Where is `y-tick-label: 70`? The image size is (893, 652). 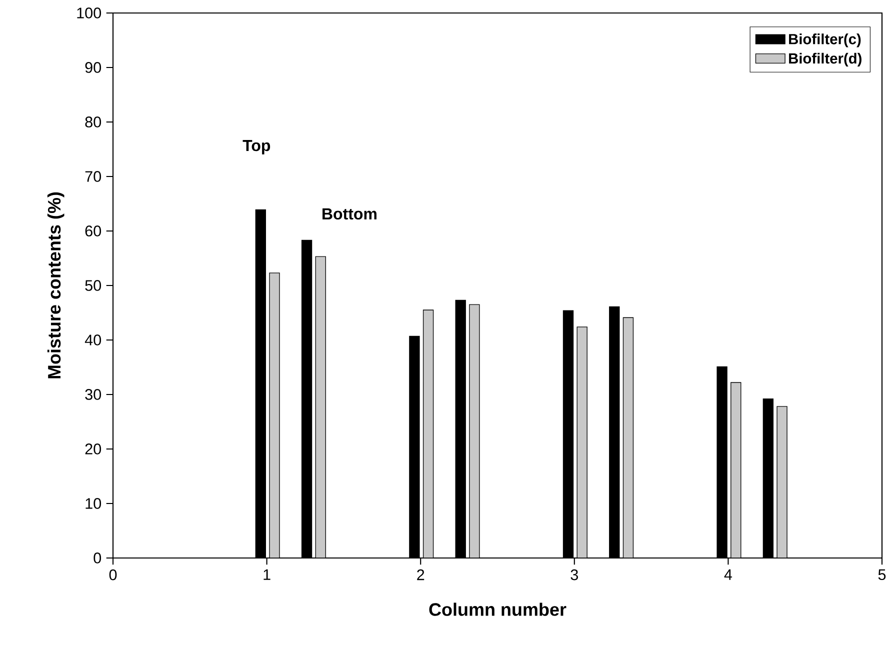
y-tick-label: 70 is located at coordinates (93, 176).